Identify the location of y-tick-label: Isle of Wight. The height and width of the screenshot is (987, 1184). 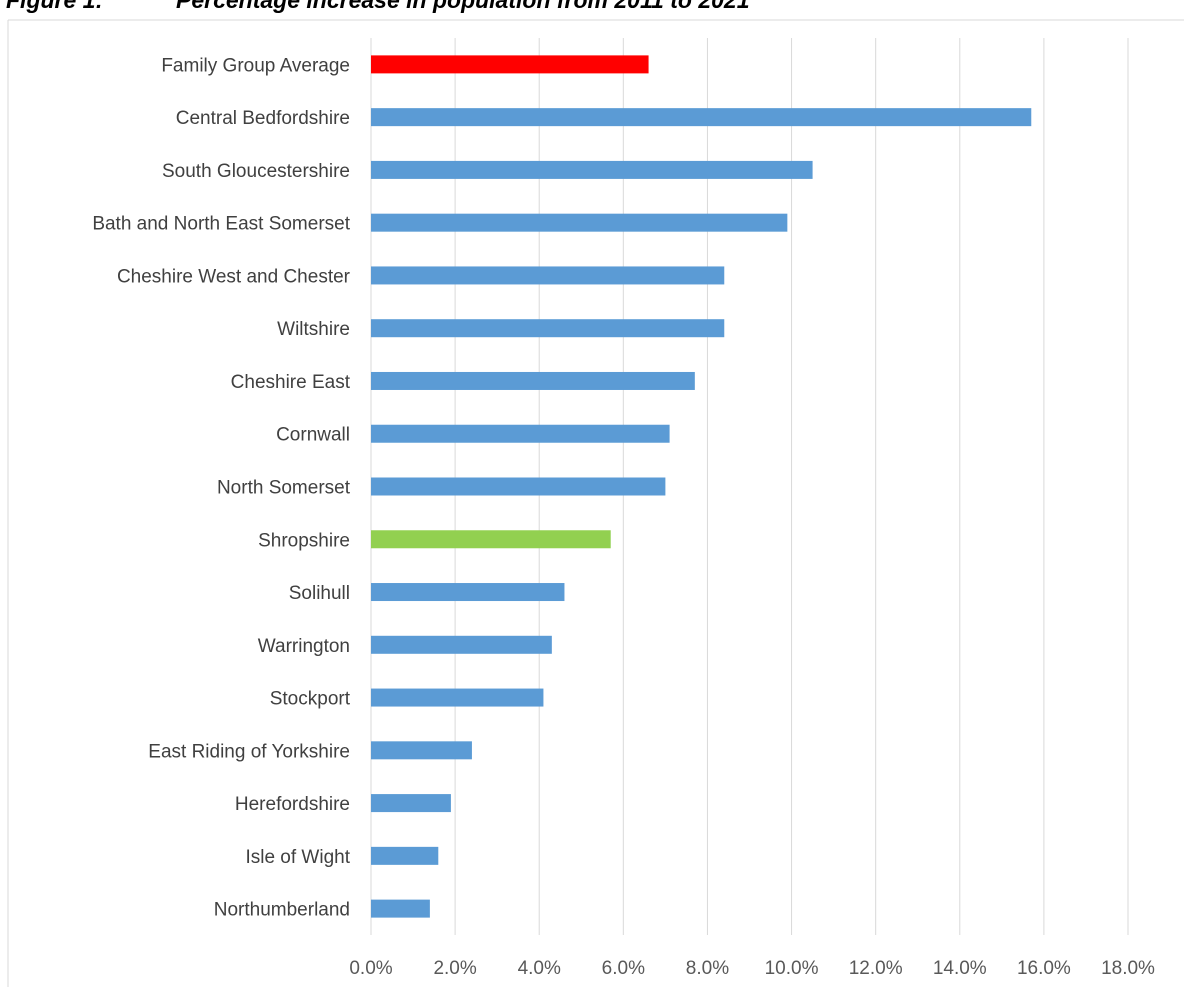
(297, 857).